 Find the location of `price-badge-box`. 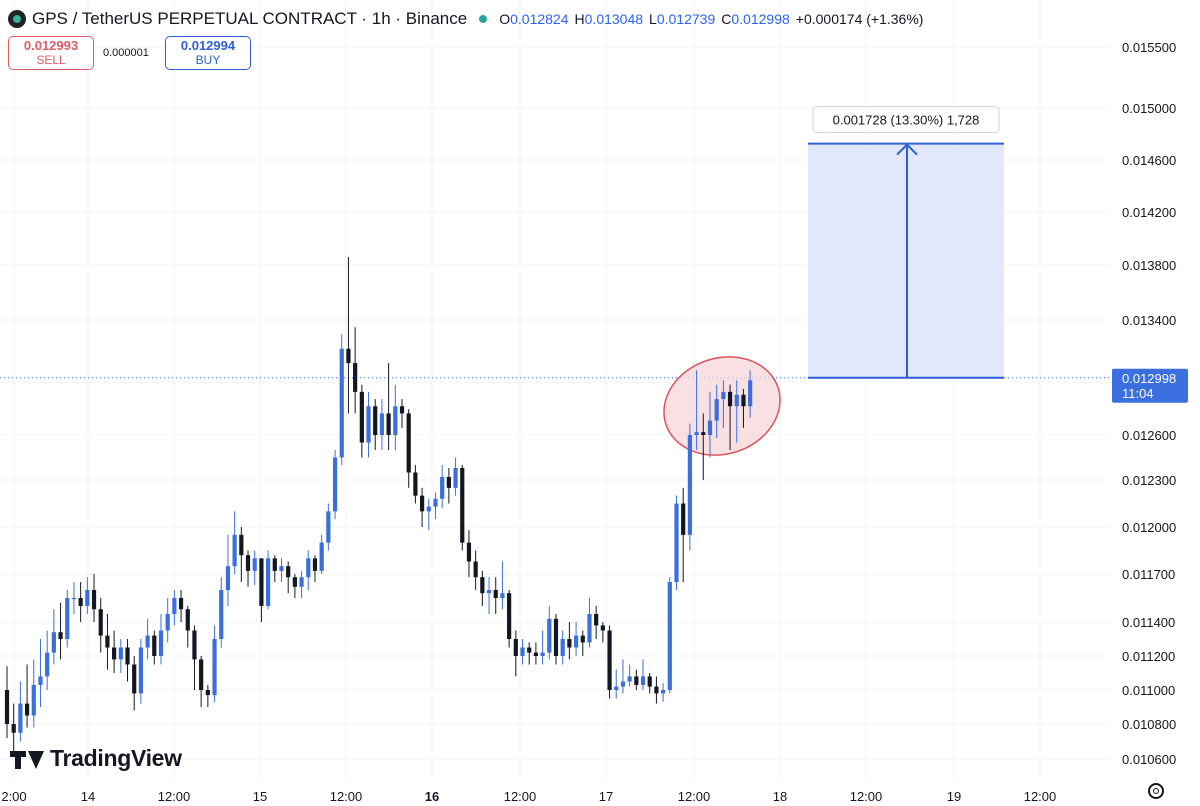

price-badge-box is located at coordinates (1150, 385).